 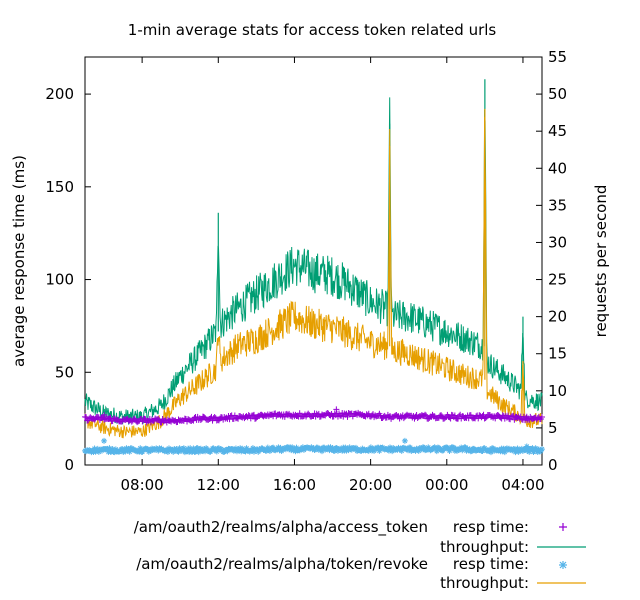 What do you see at coordinates (59, 280) in the screenshot?
I see `y-tick-label: 100` at bounding box center [59, 280].